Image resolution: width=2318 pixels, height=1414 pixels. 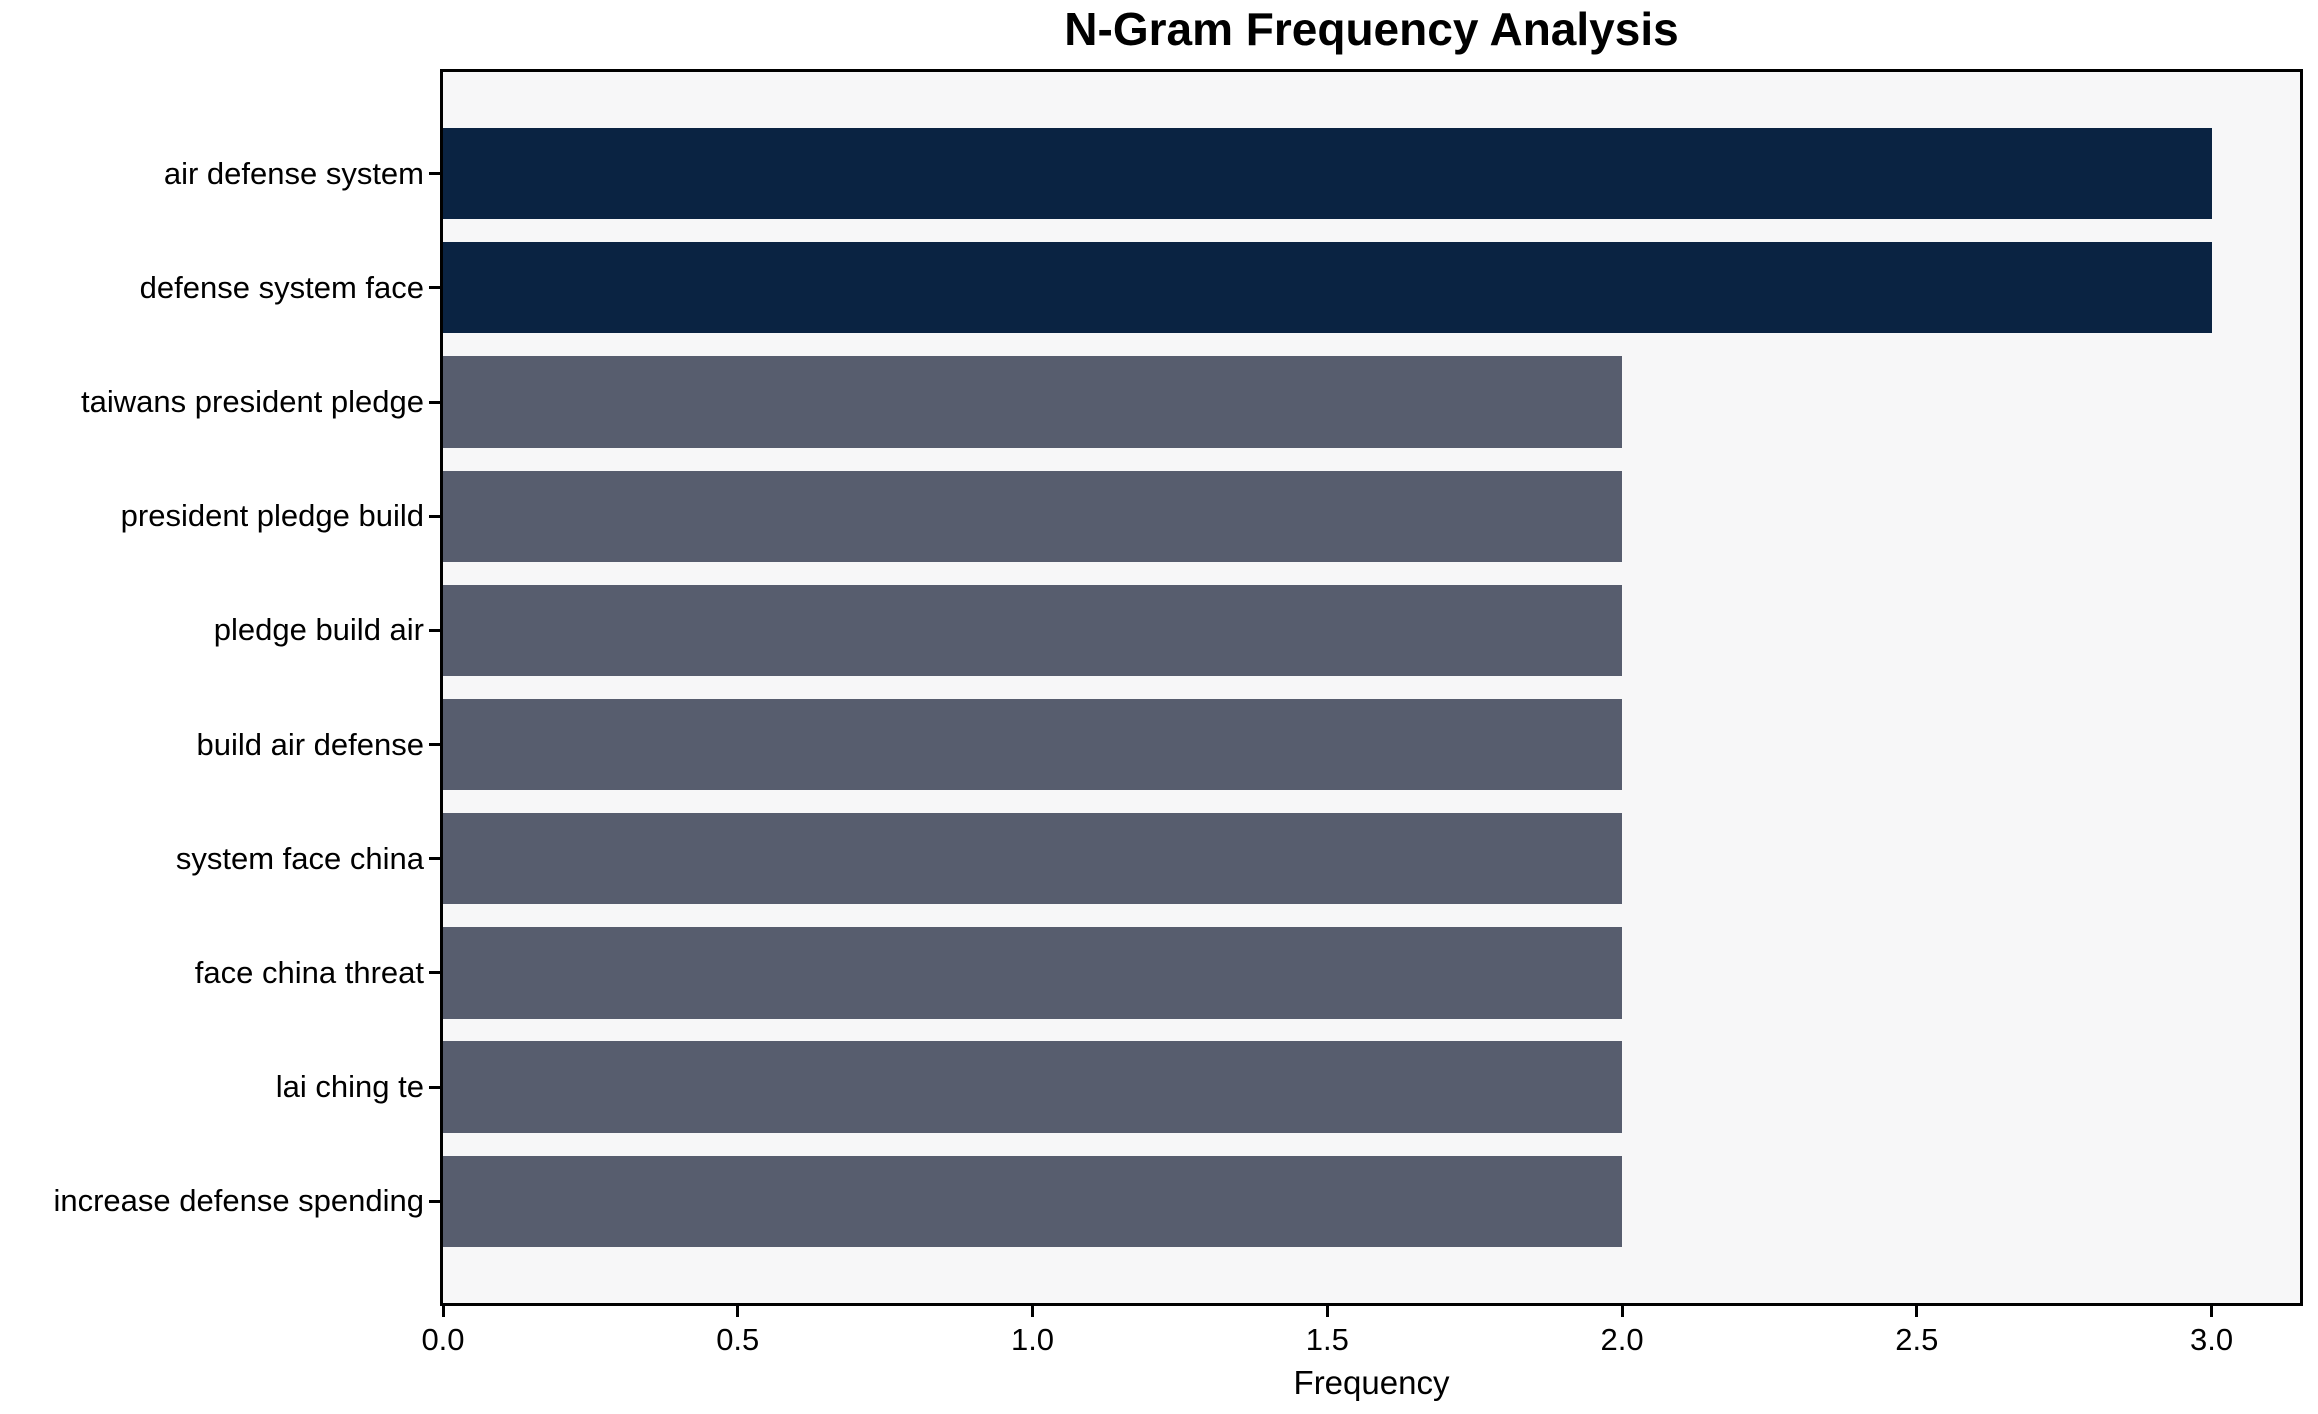 What do you see at coordinates (318, 630) in the screenshot?
I see `y-tick-label: pledge build air` at bounding box center [318, 630].